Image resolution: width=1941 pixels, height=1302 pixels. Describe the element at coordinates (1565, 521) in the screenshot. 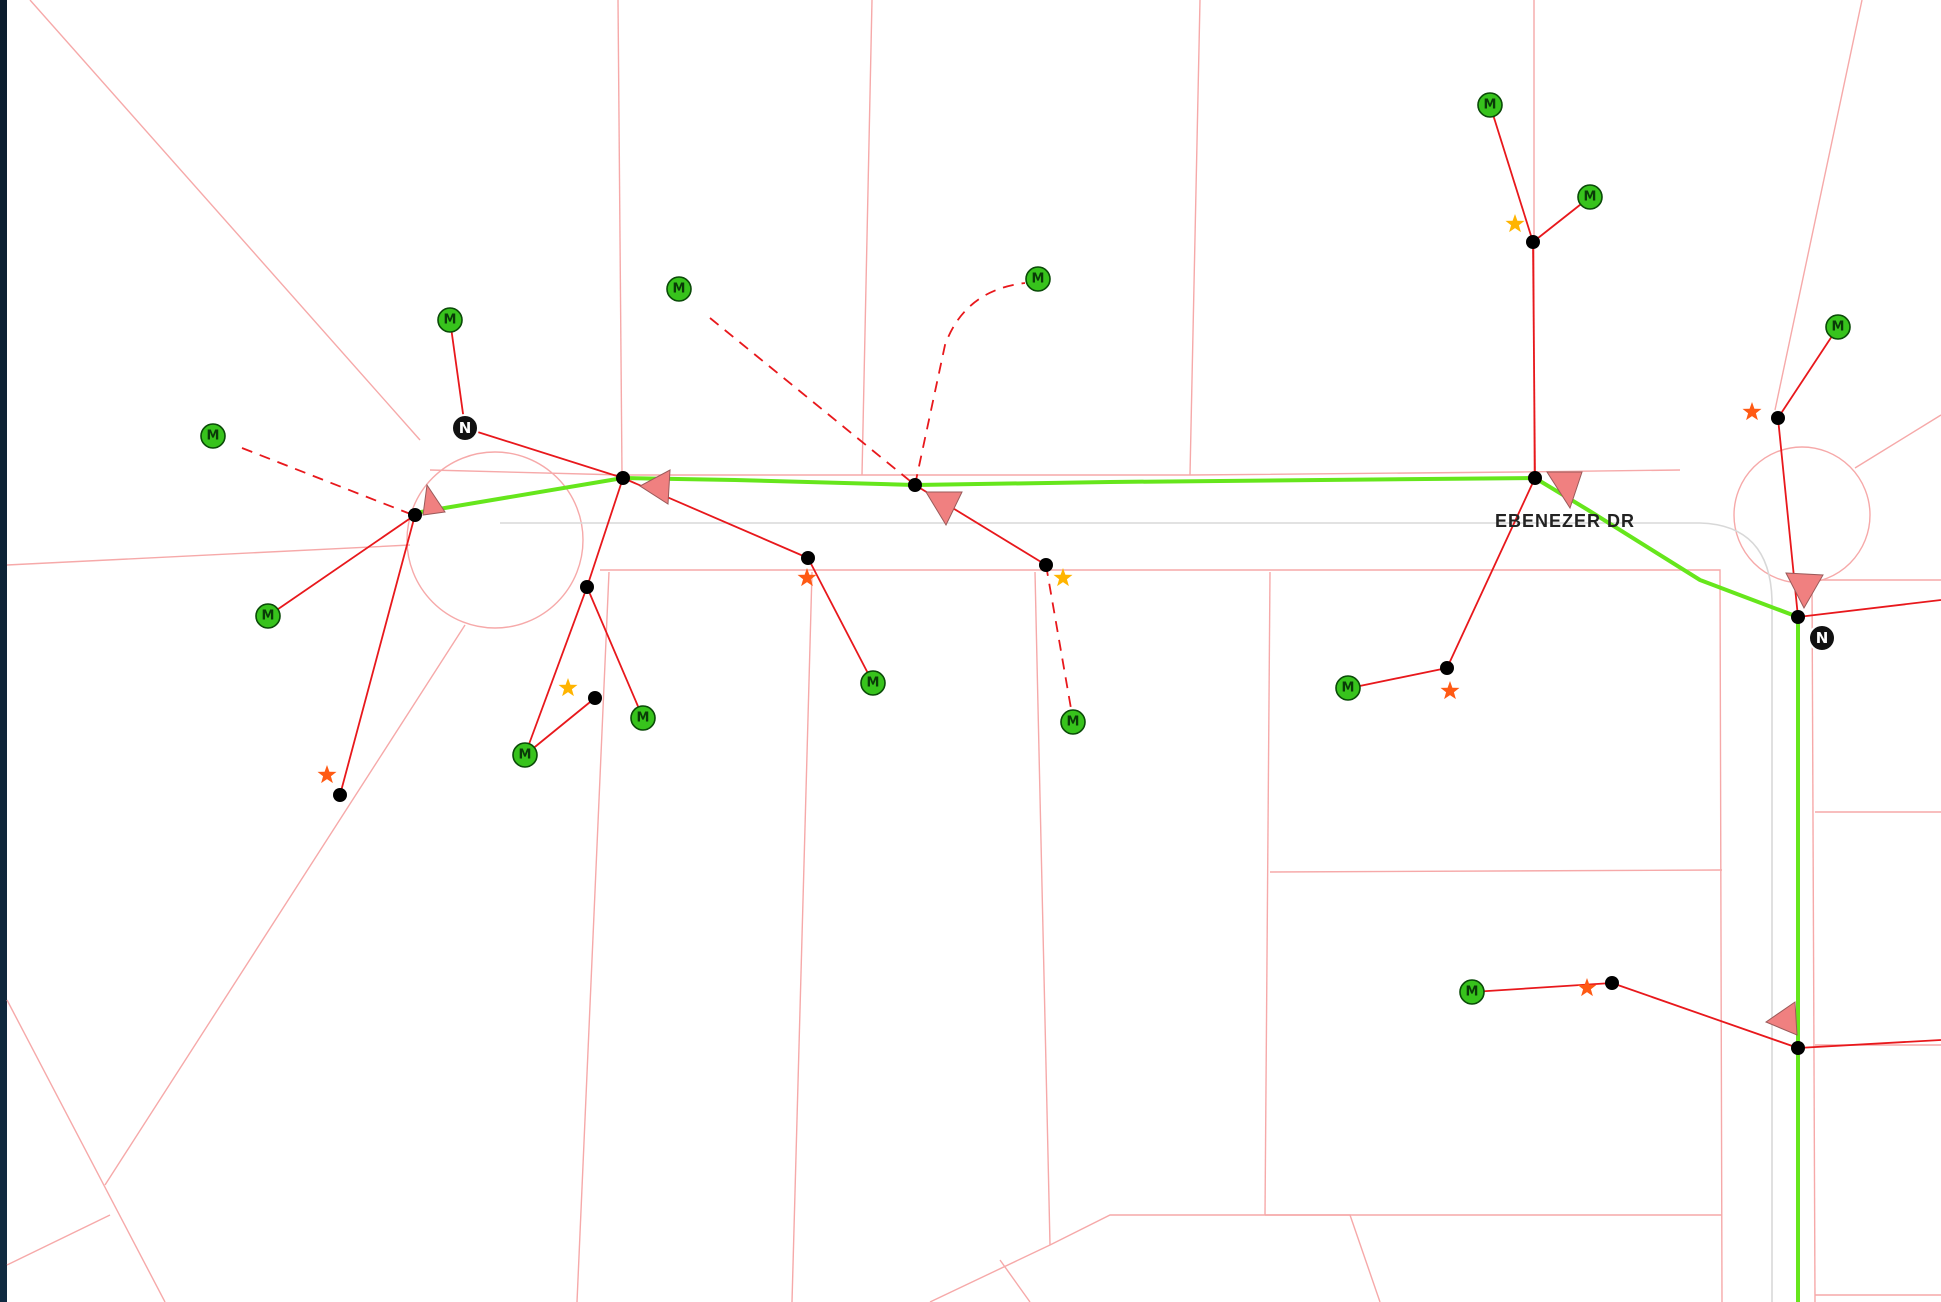

I see `road-label: EBENEZER DR` at that location.